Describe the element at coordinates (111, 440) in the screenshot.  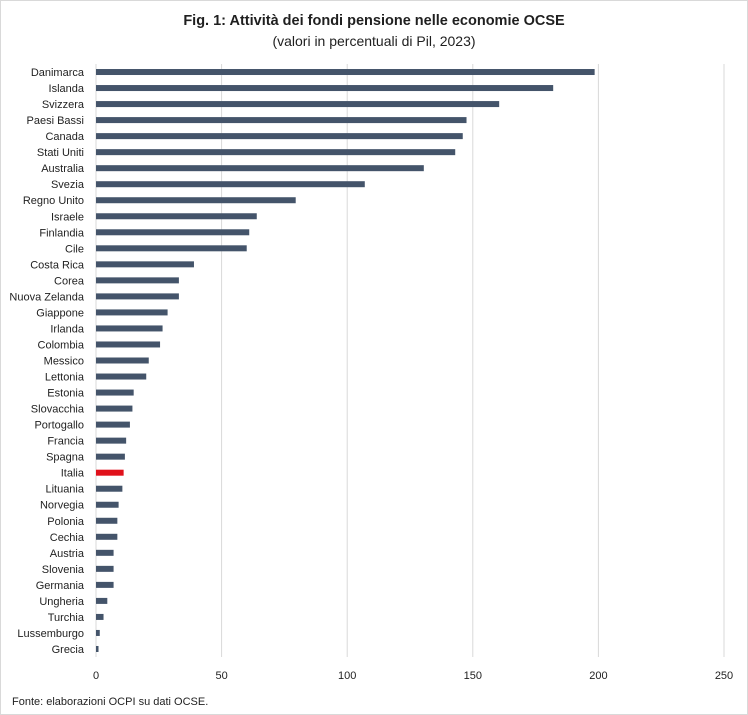
I see `bar-francia` at that location.